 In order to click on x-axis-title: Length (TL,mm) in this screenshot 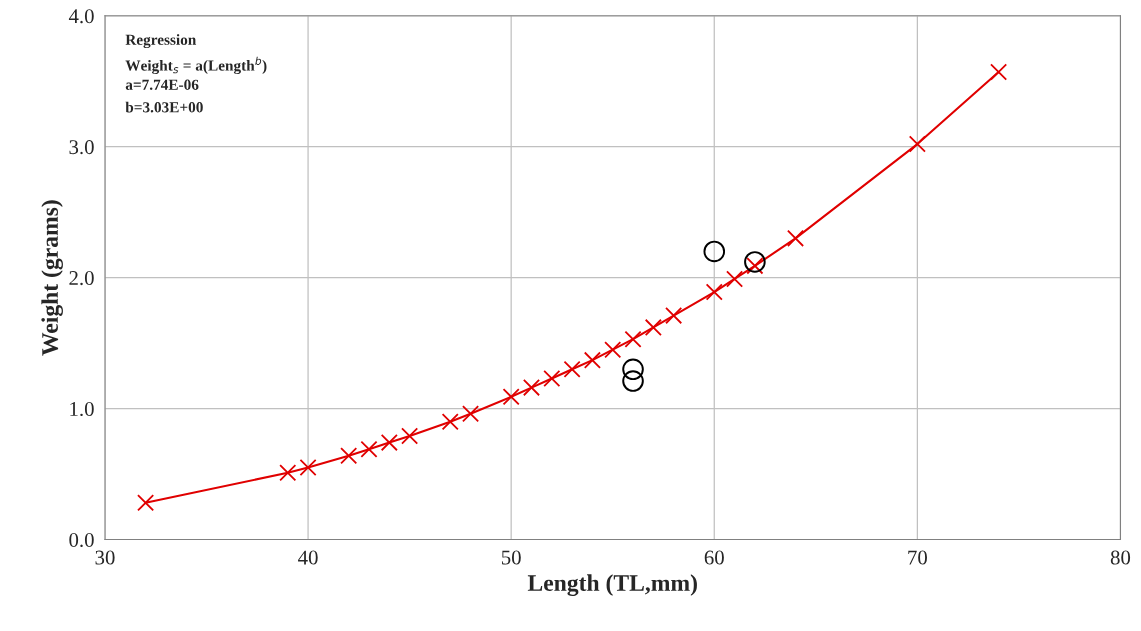, I will do `click(612, 585)`.